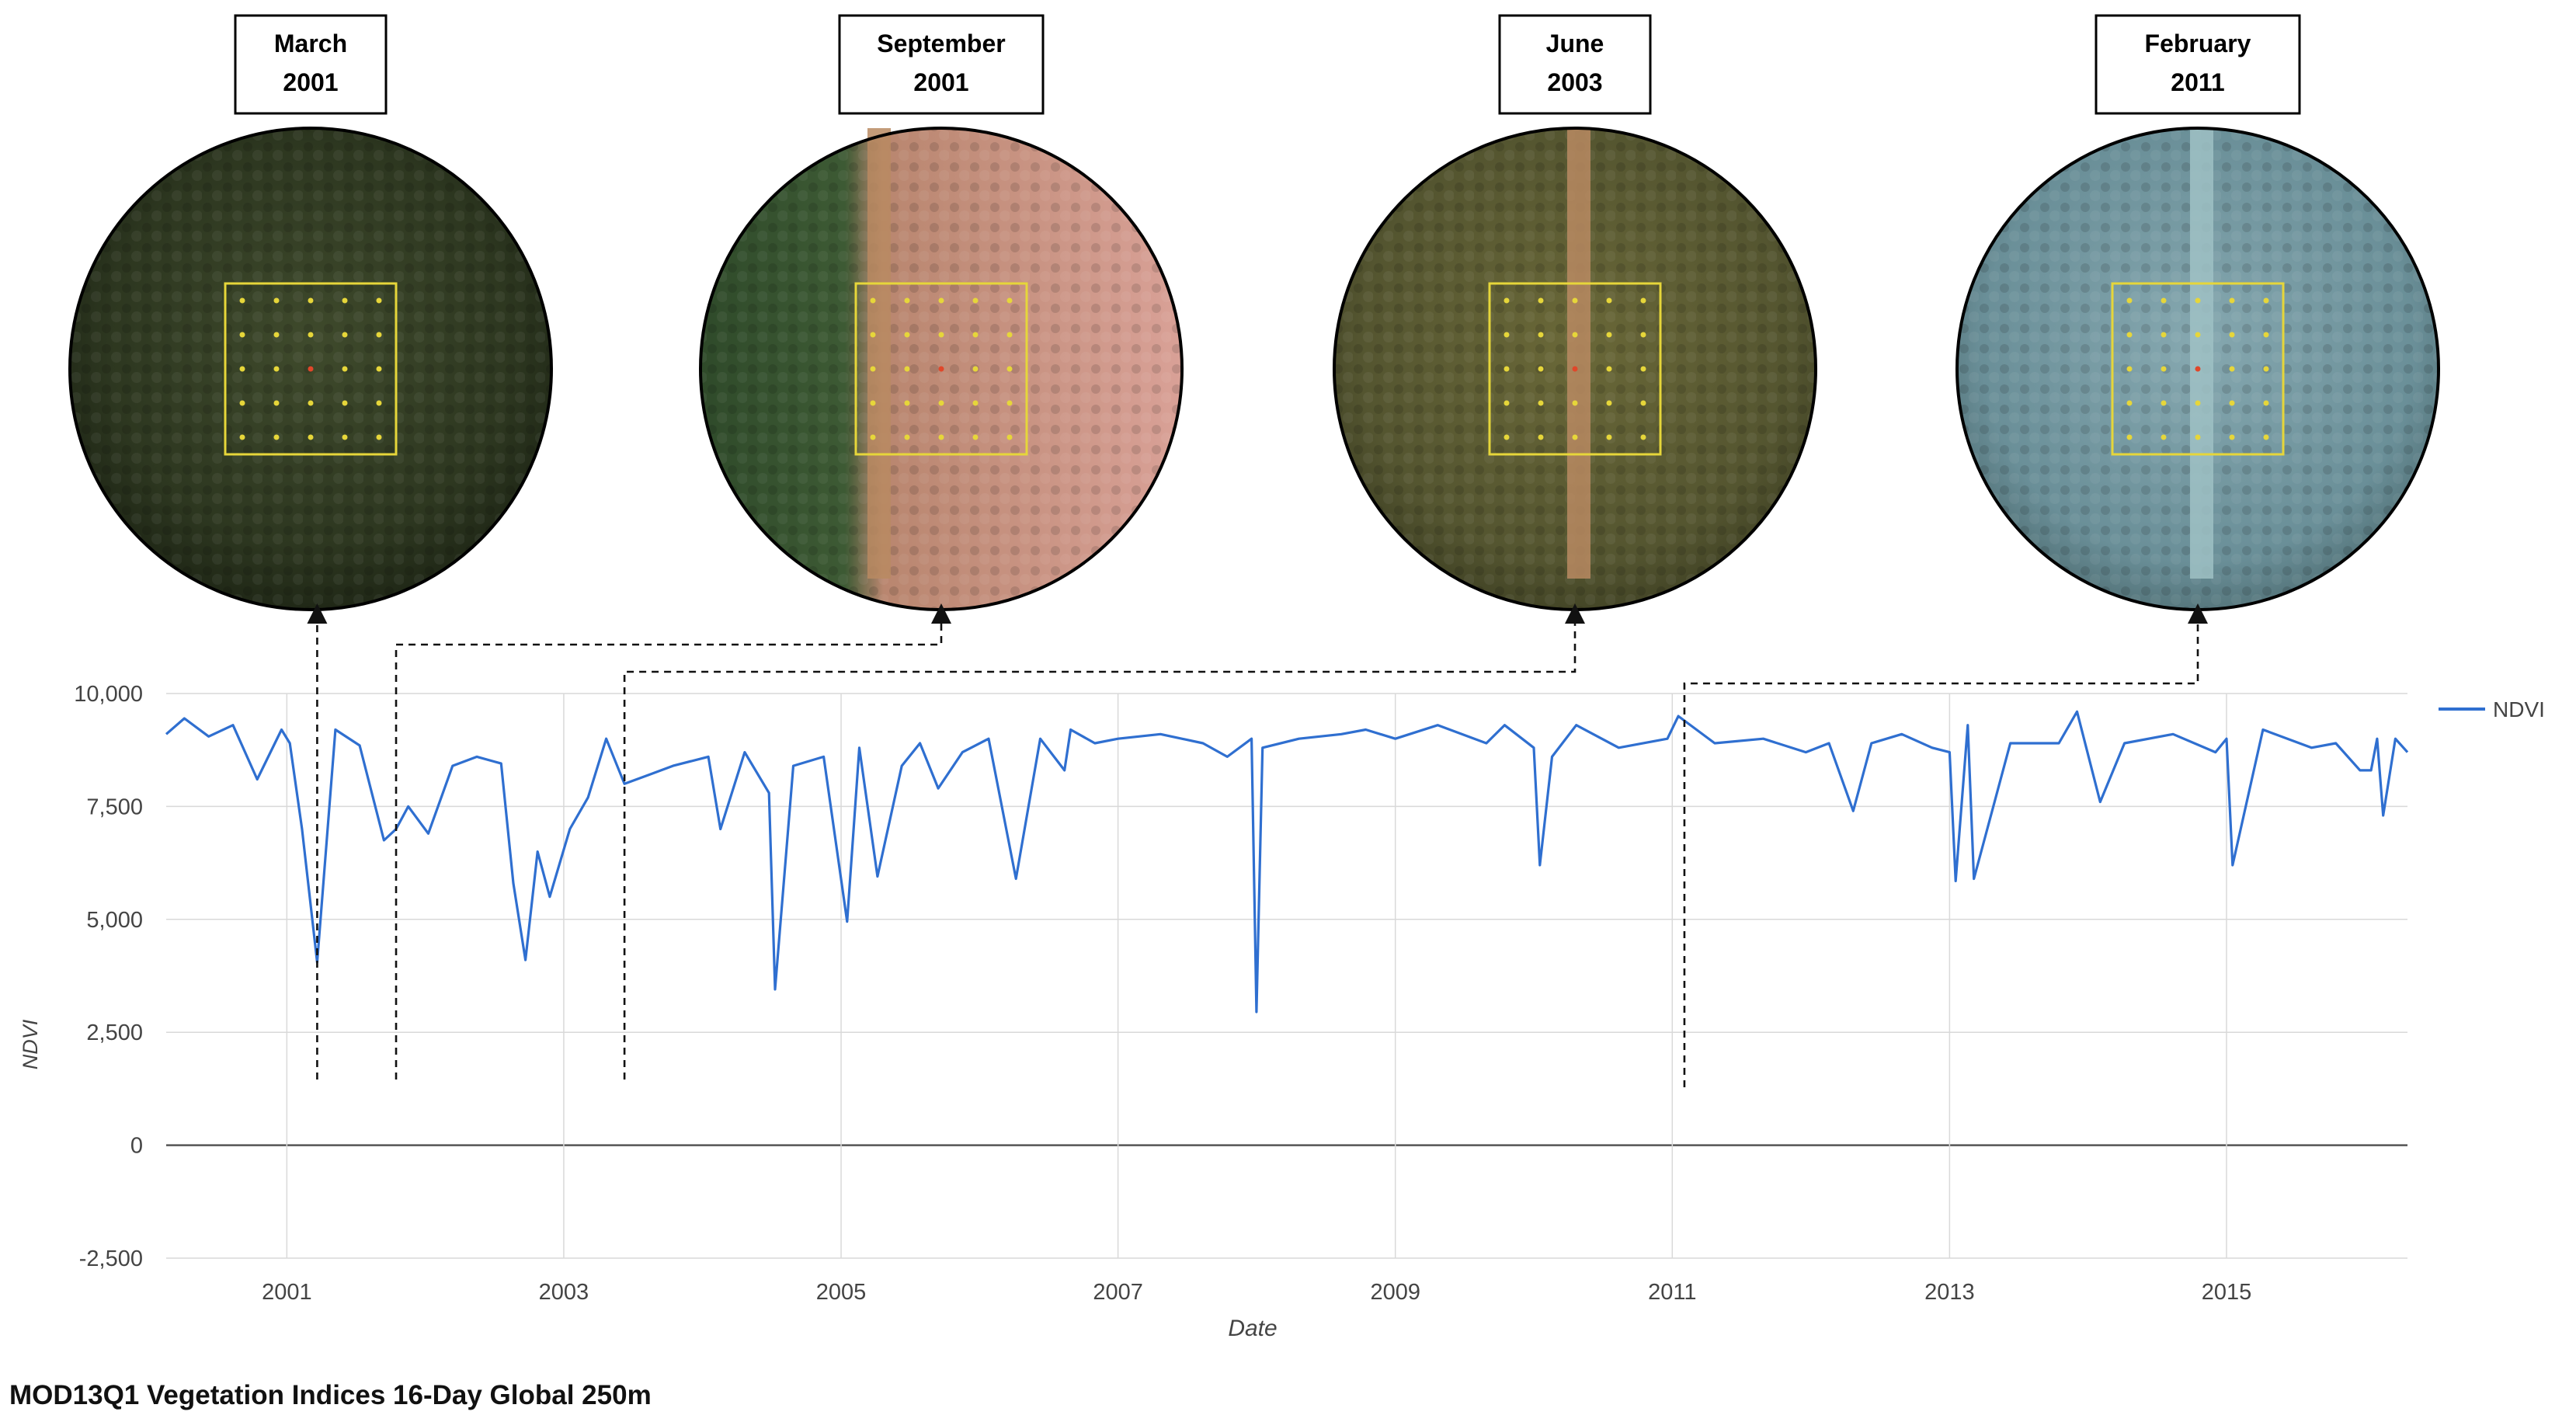 This screenshot has width=2576, height=1422. Describe the element at coordinates (1574, 82) in the screenshot. I see `snapshot-year: 2003` at that location.